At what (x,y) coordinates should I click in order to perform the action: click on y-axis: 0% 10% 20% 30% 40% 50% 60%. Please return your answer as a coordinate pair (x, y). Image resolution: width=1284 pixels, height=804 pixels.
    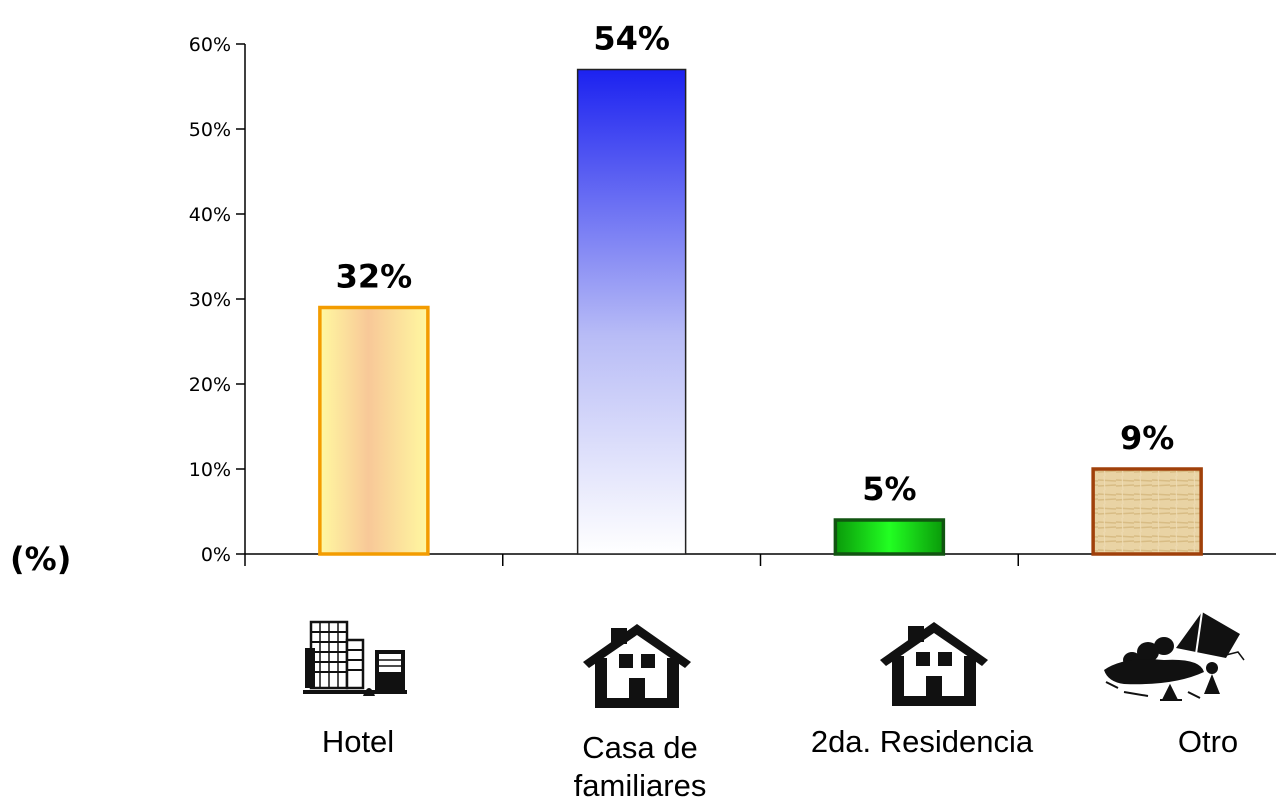
    Looking at the image, I should click on (217, 300).